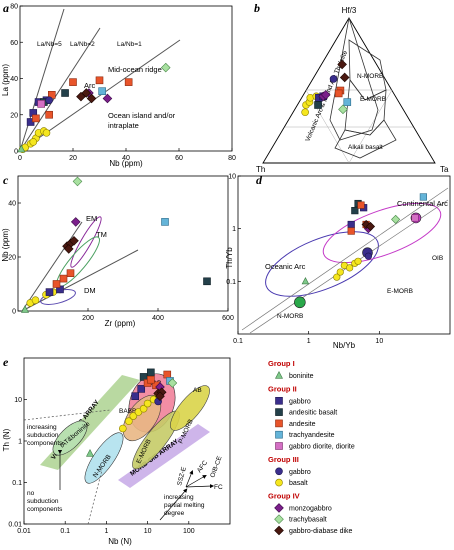 The height and width of the screenshot is (550, 454). Describe the element at coordinates (5, 80) in the screenshot. I see `panel-a-ylabel: La (ppm)` at that location.